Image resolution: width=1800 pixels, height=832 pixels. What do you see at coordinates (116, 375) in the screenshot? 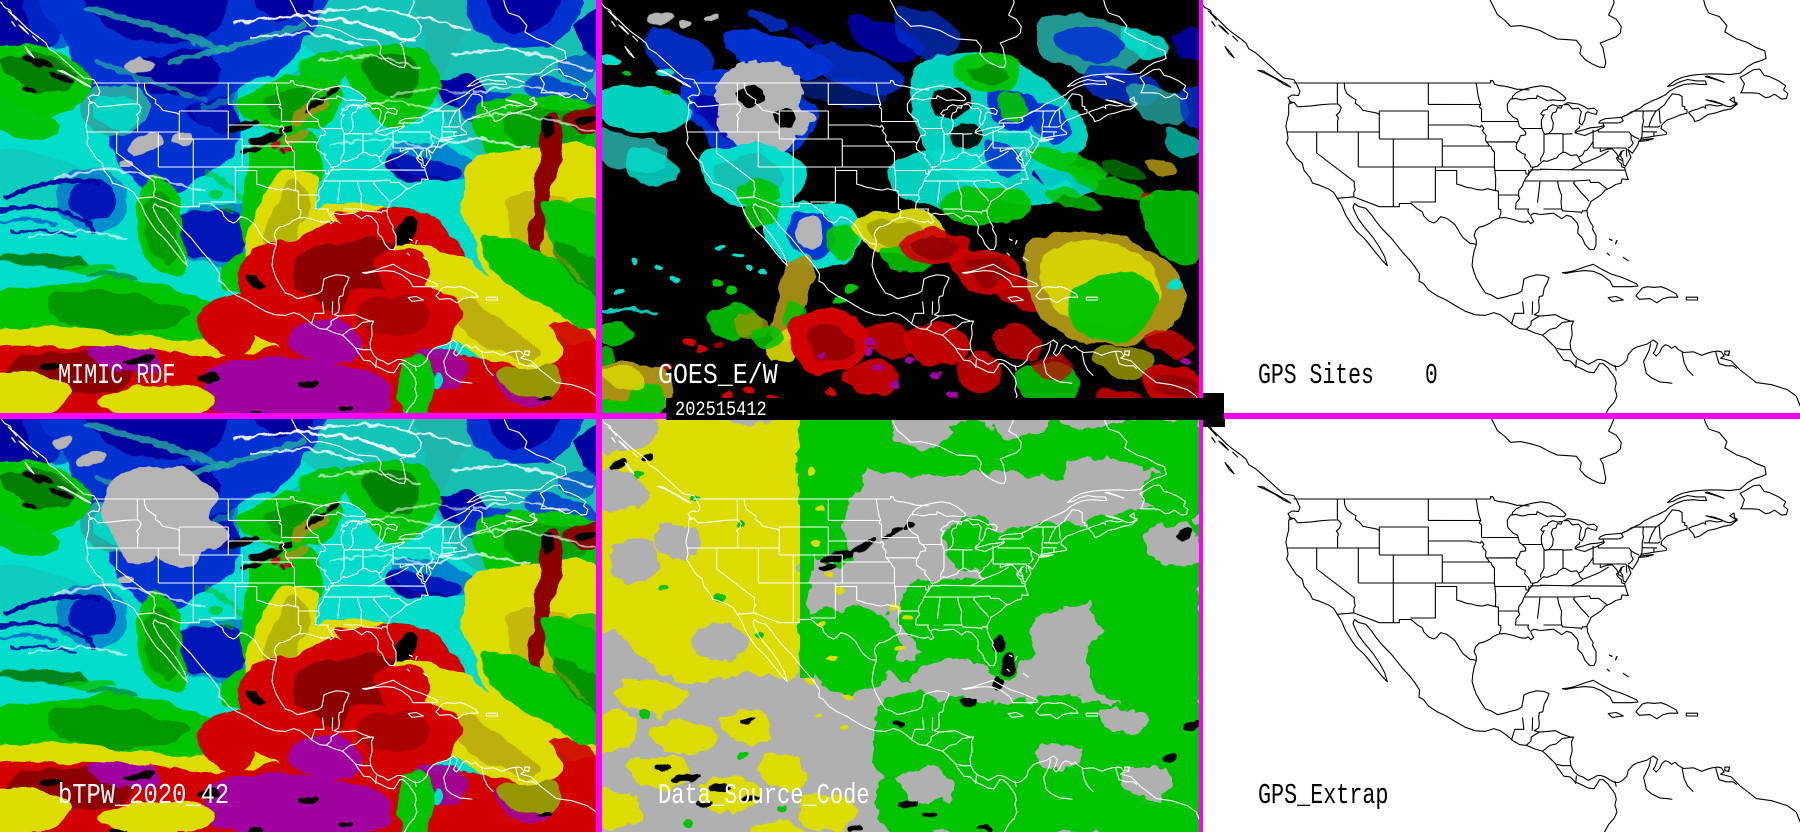
I see `svg-text: MIMIC RDF` at bounding box center [116, 375].